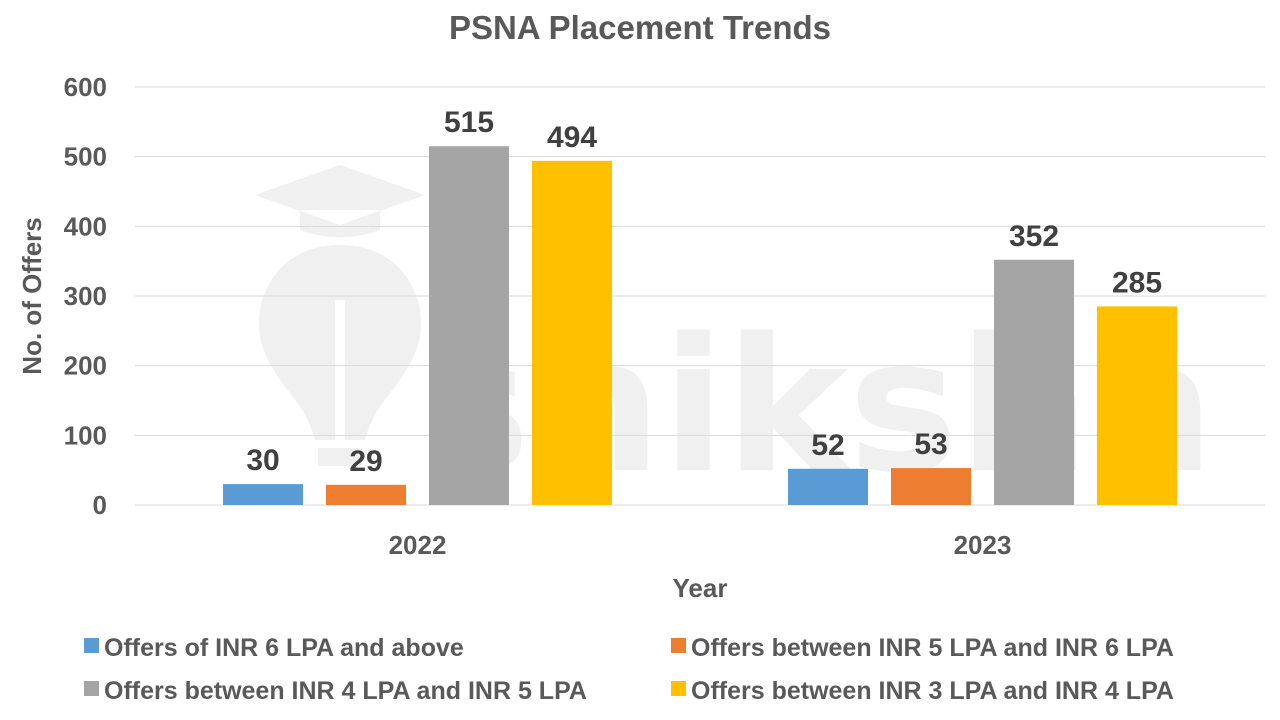 The height and width of the screenshot is (720, 1280). Describe the element at coordinates (85, 435) in the screenshot. I see `y-tick-label: 100` at that location.